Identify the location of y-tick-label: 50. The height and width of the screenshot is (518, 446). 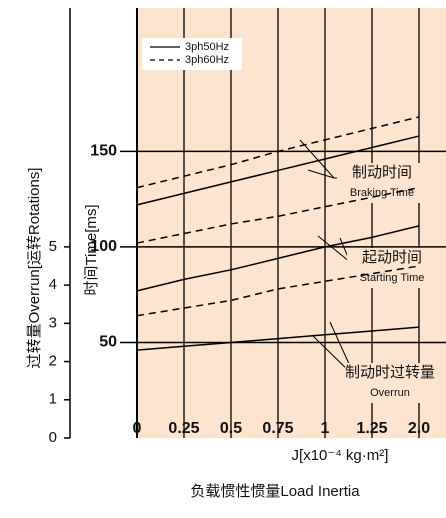
(108, 342).